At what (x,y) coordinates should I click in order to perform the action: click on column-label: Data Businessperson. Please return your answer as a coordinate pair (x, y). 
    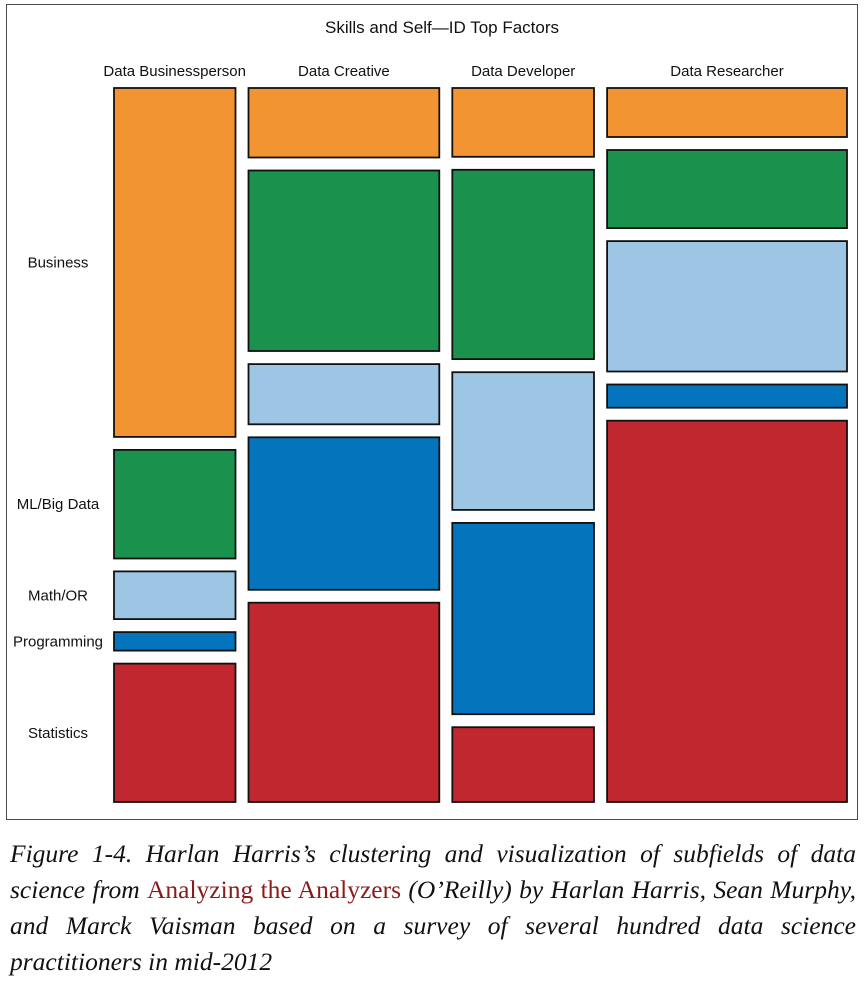
    Looking at the image, I should click on (174, 71).